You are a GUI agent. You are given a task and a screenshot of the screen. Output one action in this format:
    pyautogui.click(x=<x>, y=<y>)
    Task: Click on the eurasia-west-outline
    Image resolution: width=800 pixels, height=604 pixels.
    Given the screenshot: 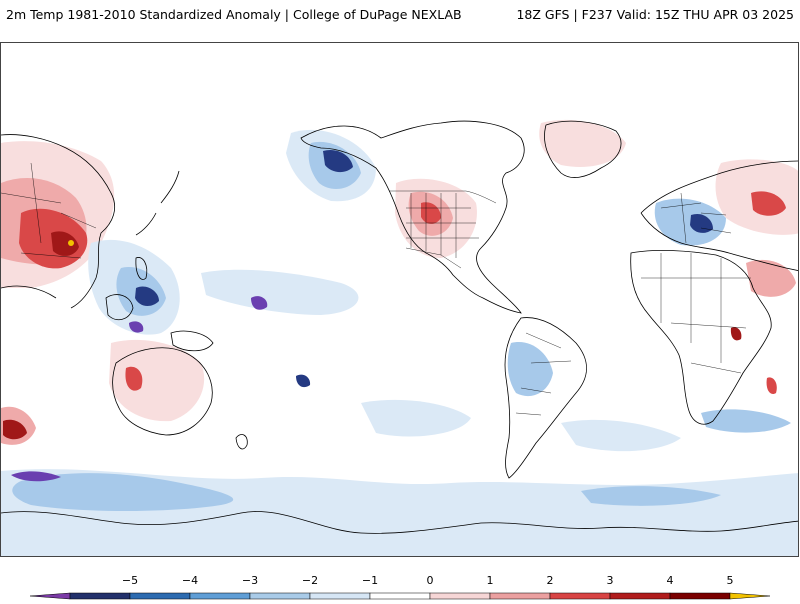 What is the action you would take?
    pyautogui.click(x=58, y=221)
    